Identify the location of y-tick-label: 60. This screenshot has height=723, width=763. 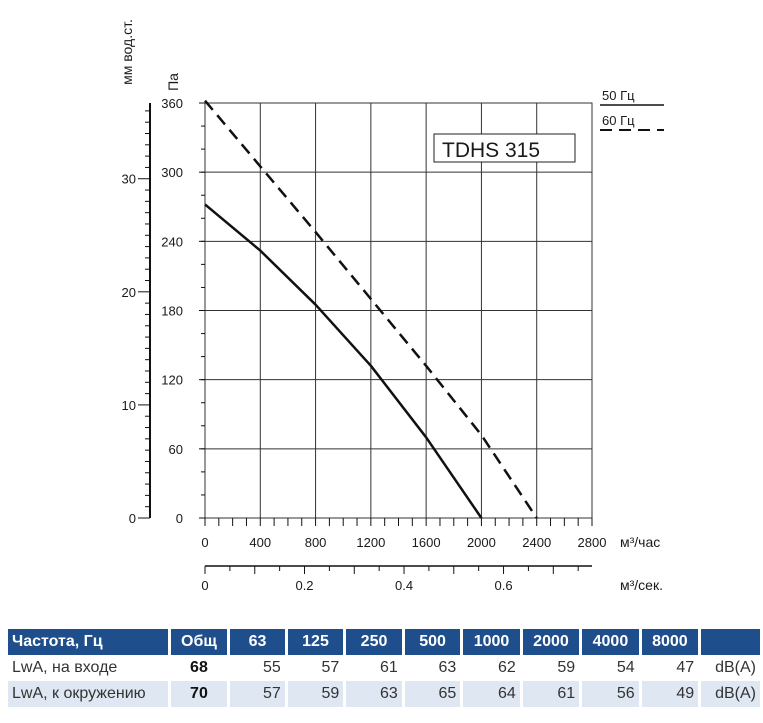
(176, 449).